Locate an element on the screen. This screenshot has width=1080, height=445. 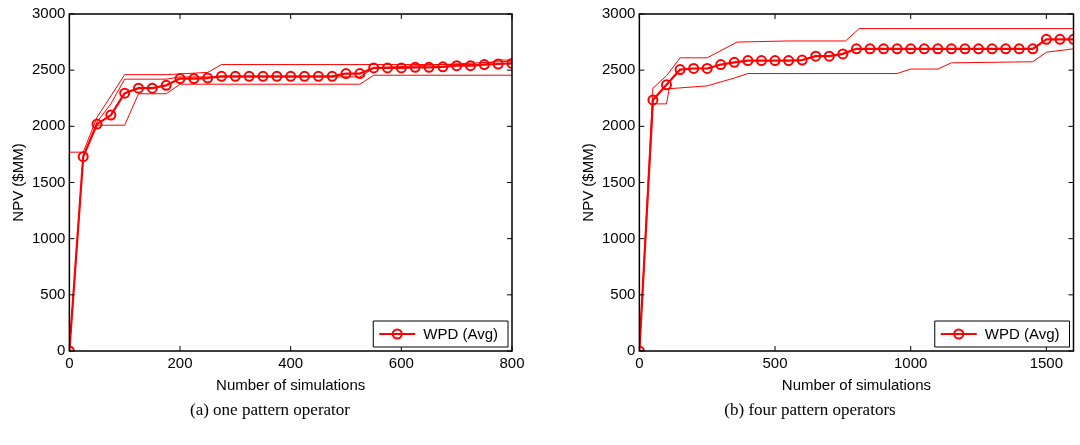
x-tick-label: 500 is located at coordinates (775, 363).